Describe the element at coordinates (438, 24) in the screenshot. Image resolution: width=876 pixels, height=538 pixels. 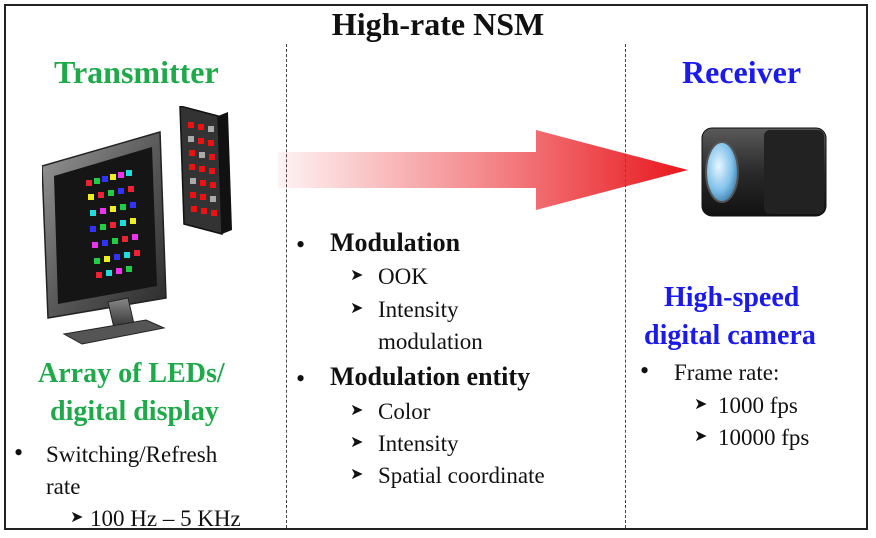
I see `figure-title: High-rate NSM` at that location.